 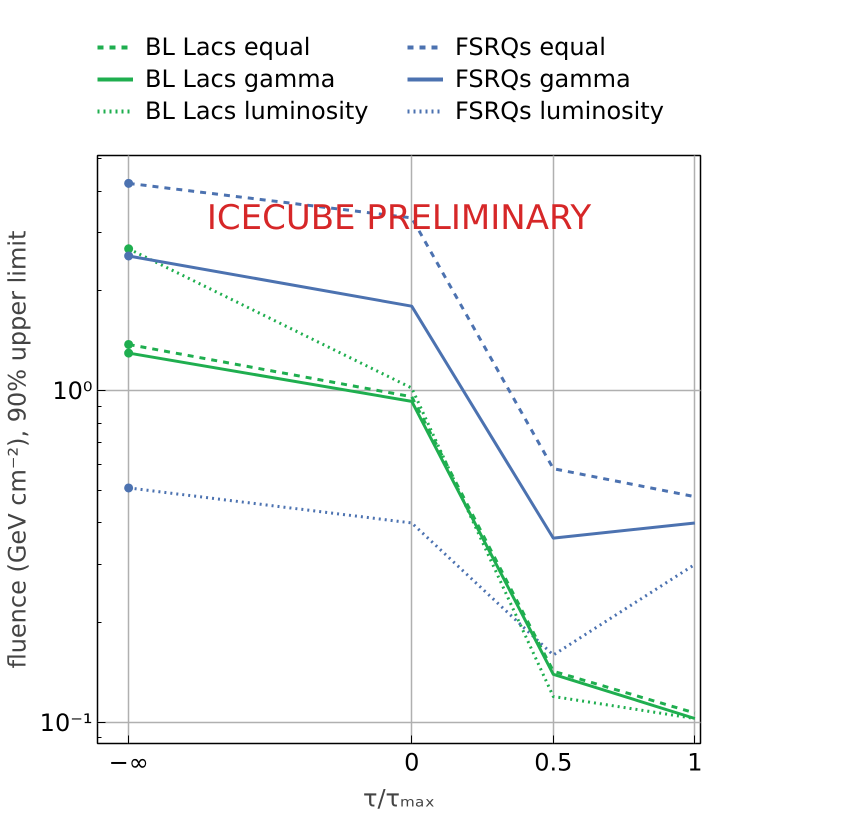 What do you see at coordinates (399, 798) in the screenshot?
I see `x-axis-title: τ/τₘₐₓ` at bounding box center [399, 798].